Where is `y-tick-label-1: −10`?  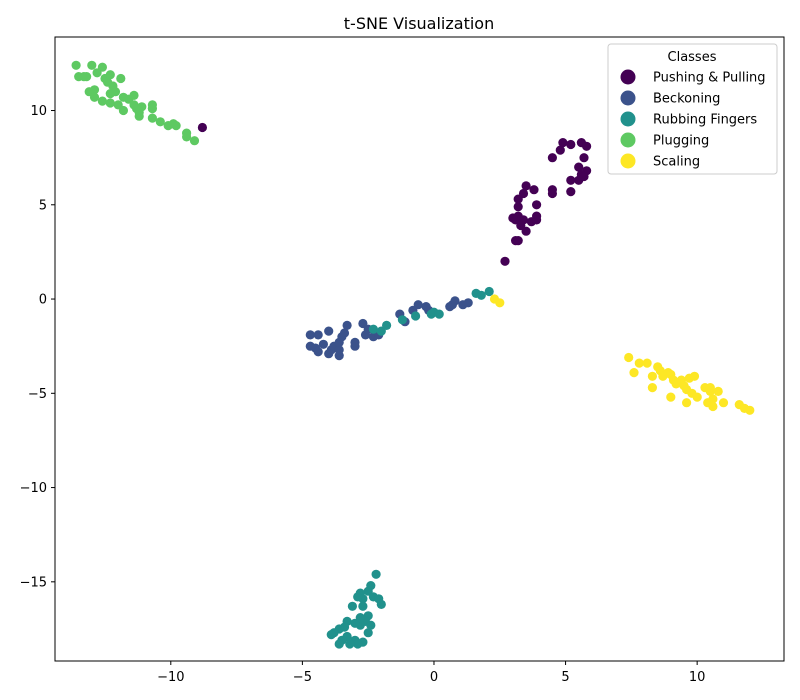
y-tick-label-1: −10 is located at coordinates (33, 488).